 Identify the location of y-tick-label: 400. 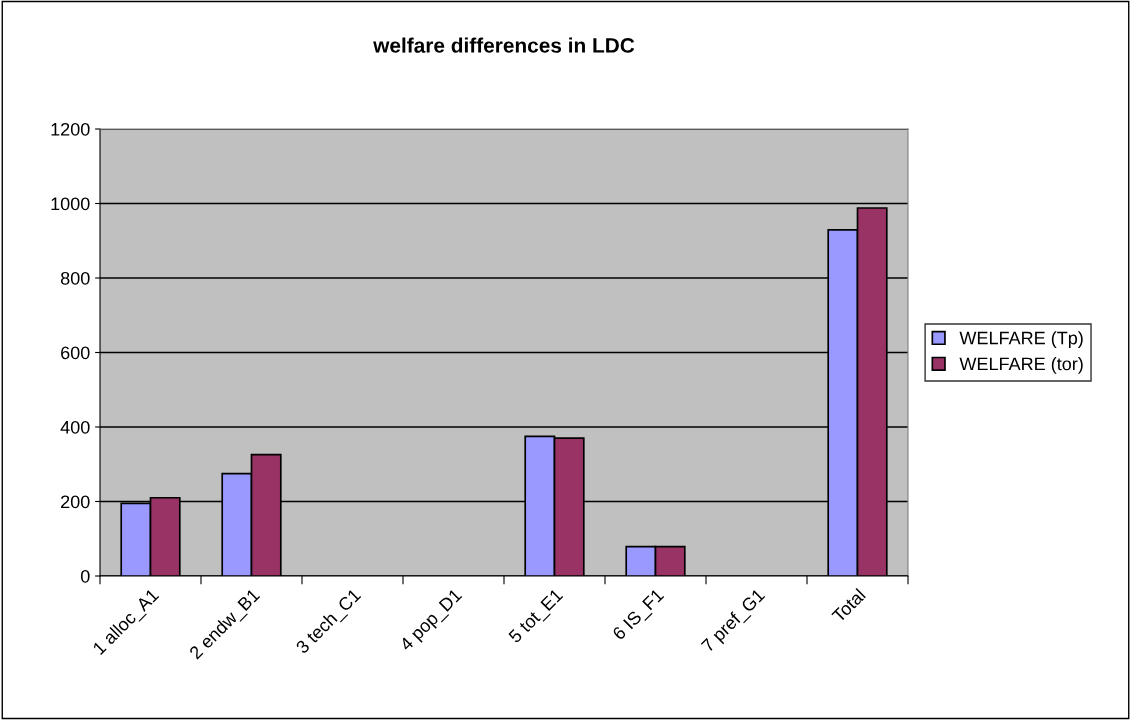
(75, 427).